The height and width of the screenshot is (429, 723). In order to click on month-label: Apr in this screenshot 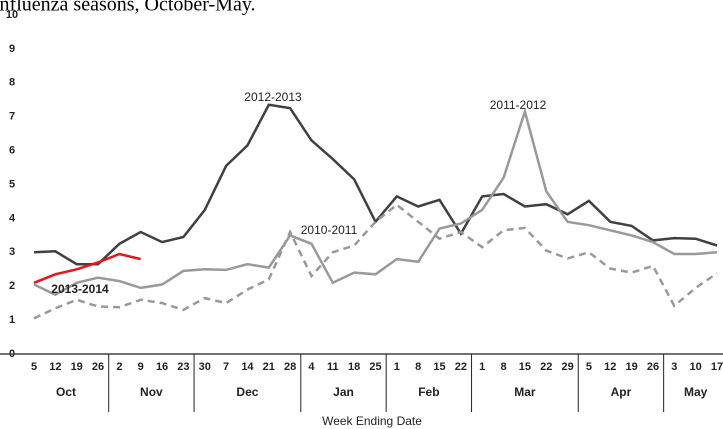, I will do `click(621, 392)`.